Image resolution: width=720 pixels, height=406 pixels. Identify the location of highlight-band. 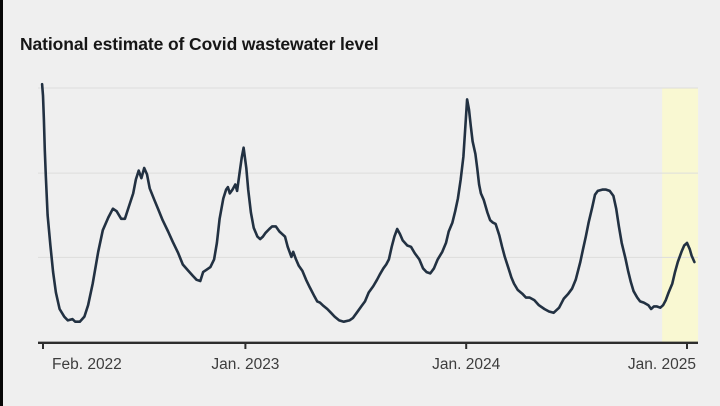
(680, 215).